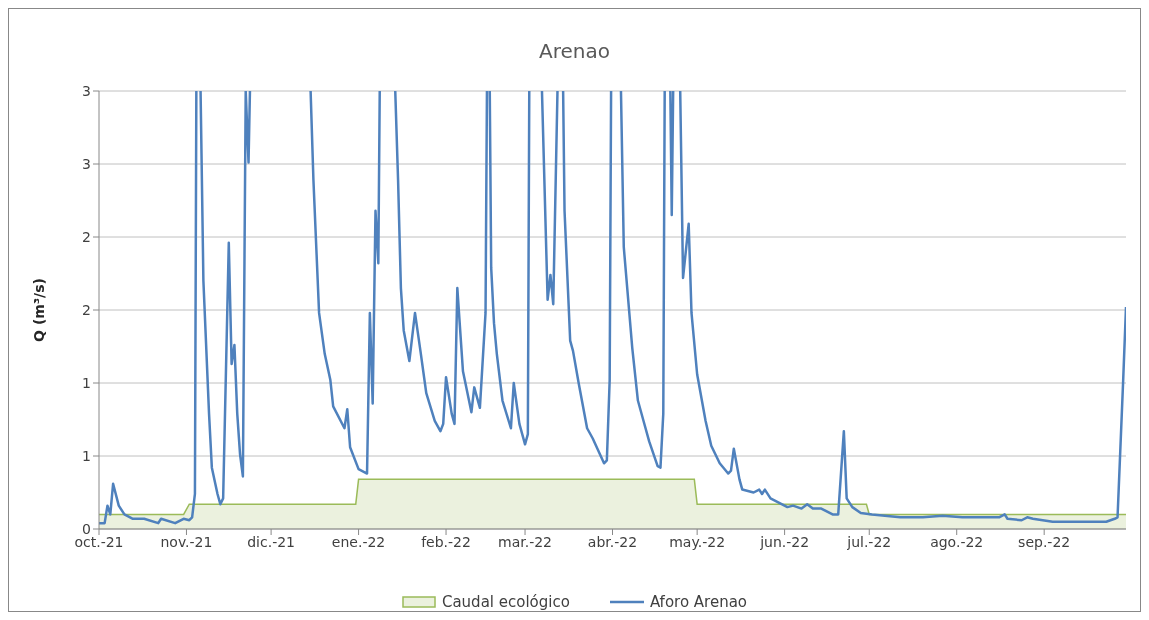 The image size is (1149, 620). Describe the element at coordinates (38, 310) in the screenshot. I see `y-axis-title: Q (m³/s)` at that location.